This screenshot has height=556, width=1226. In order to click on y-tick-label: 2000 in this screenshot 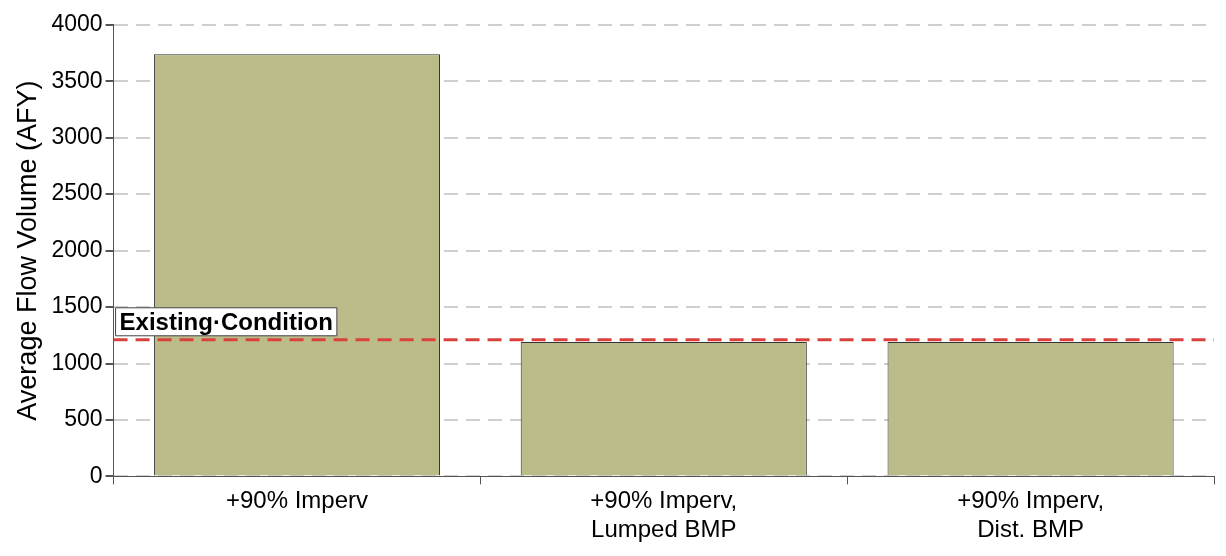, I will do `click(77, 248)`.